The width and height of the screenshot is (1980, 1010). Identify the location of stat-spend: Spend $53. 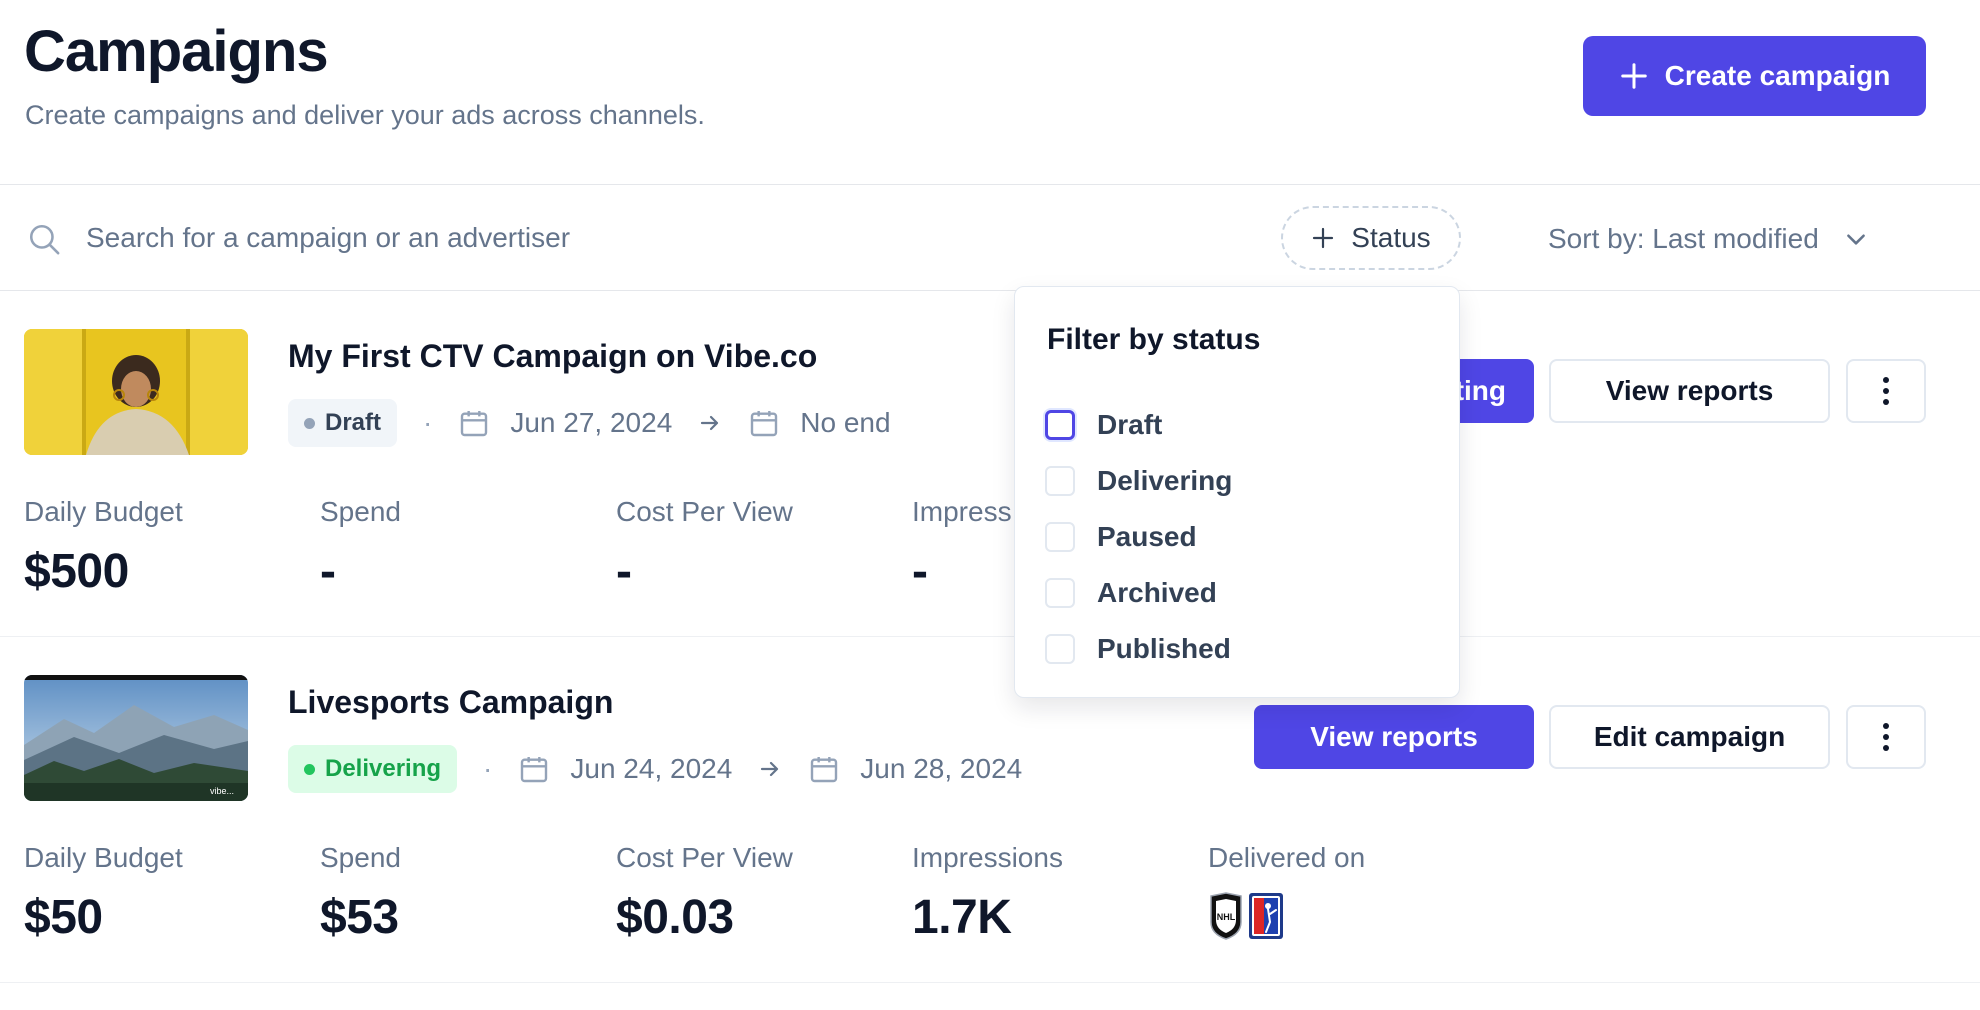
(360, 893).